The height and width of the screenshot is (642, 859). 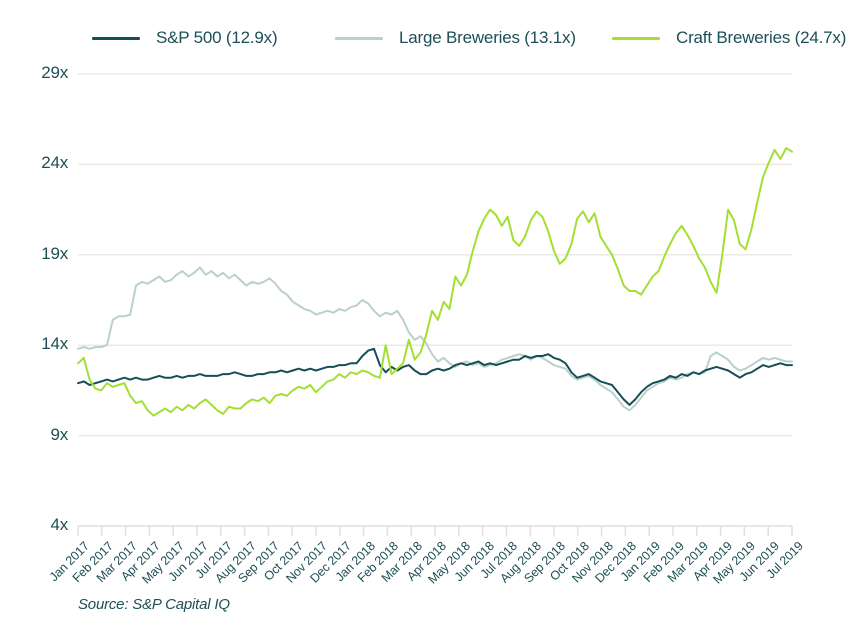 I want to click on craft-breweries-line-swatch, so click(x=636, y=38).